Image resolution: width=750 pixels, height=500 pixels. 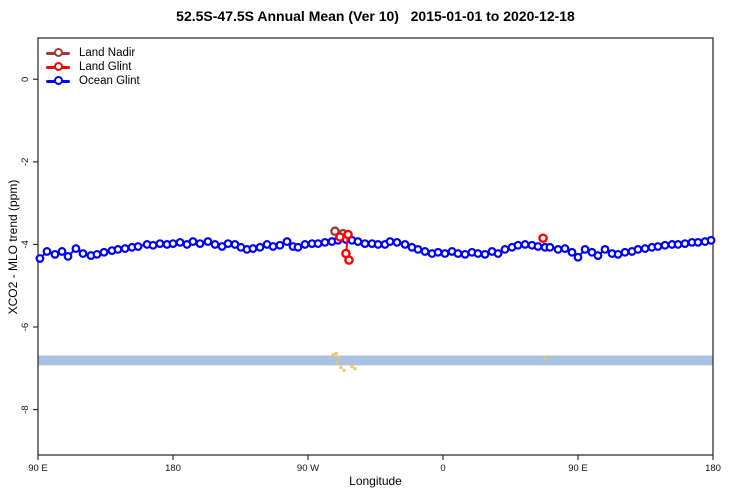 What do you see at coordinates (109, 81) in the screenshot?
I see `legend-label: Ocean Glint` at bounding box center [109, 81].